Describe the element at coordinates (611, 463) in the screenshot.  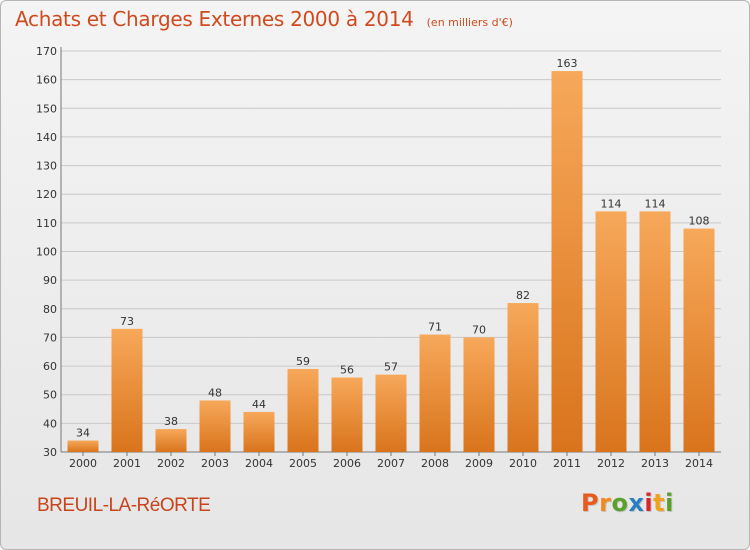
I see `x-tick-label-2012: 2012` at that location.